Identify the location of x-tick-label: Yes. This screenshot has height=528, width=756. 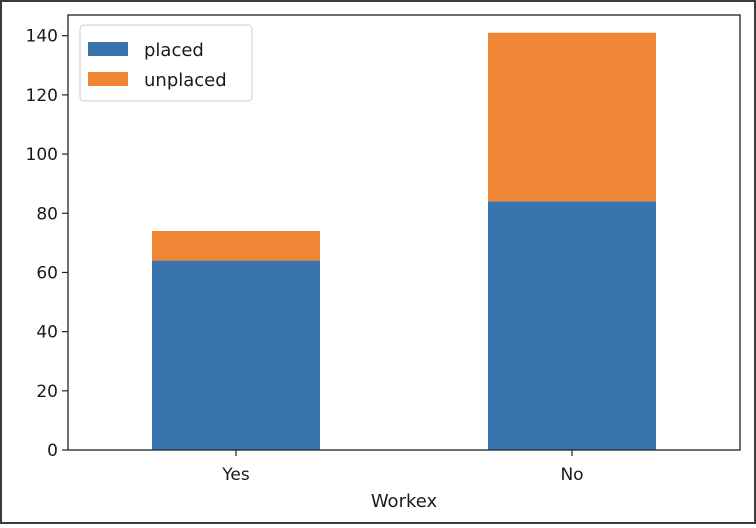
(235, 475).